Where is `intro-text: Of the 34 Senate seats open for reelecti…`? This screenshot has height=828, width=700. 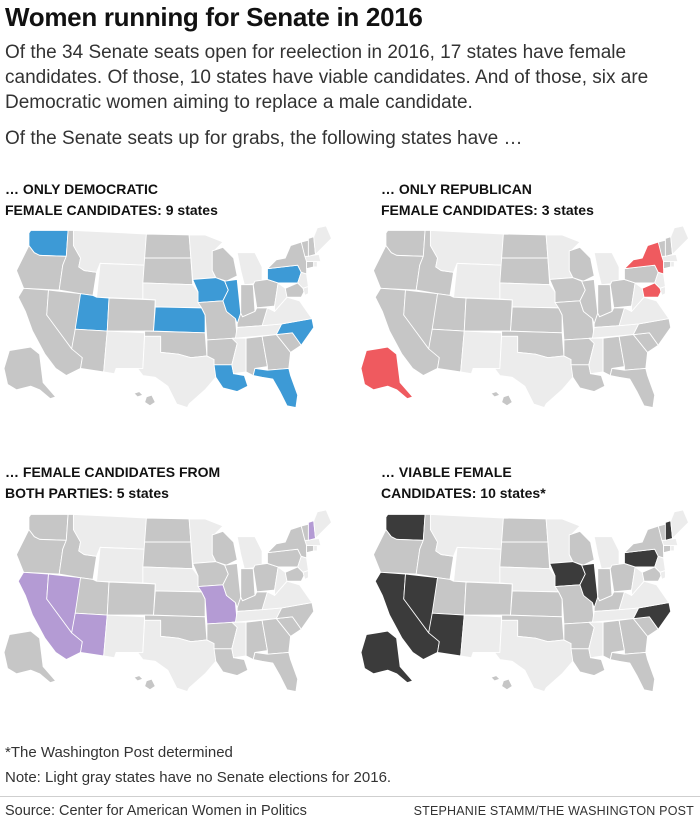
intro-text: Of the 34 Senate seats open for reelecti… is located at coordinates (327, 77).